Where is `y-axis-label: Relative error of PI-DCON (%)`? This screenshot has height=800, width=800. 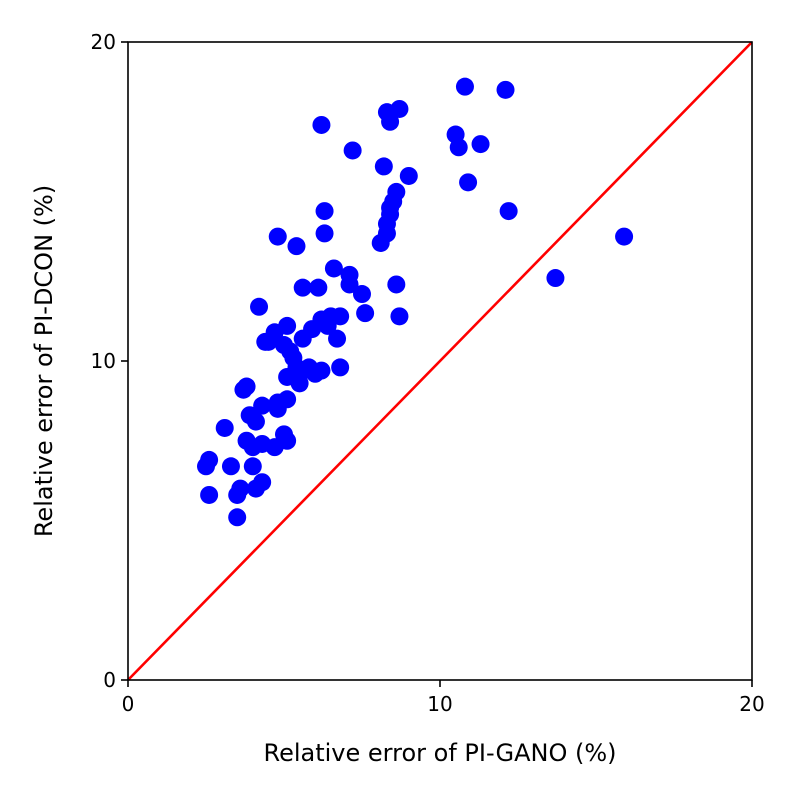 y-axis-label: Relative error of PI-DCON (%) is located at coordinates (44, 361).